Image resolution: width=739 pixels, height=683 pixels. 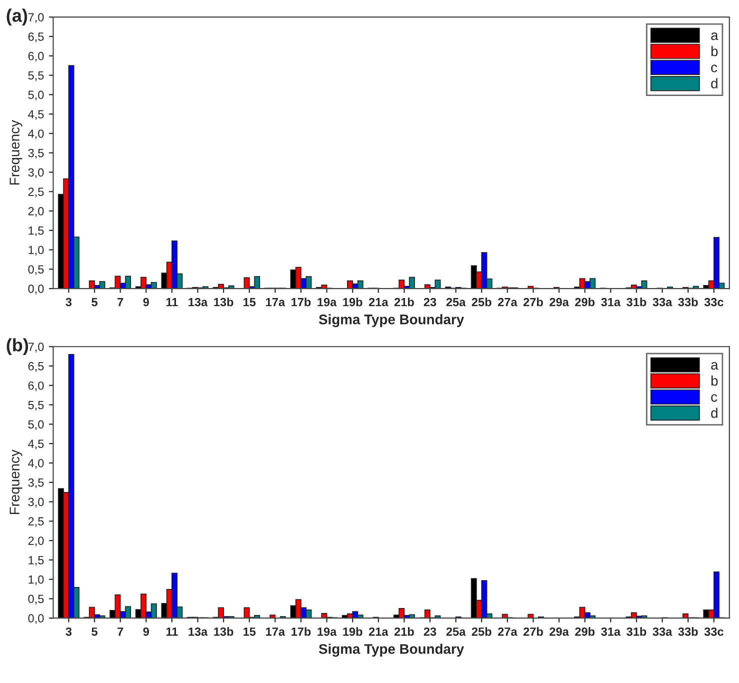 What do you see at coordinates (17, 347) in the screenshot?
I see `chart-title: (b)` at bounding box center [17, 347].